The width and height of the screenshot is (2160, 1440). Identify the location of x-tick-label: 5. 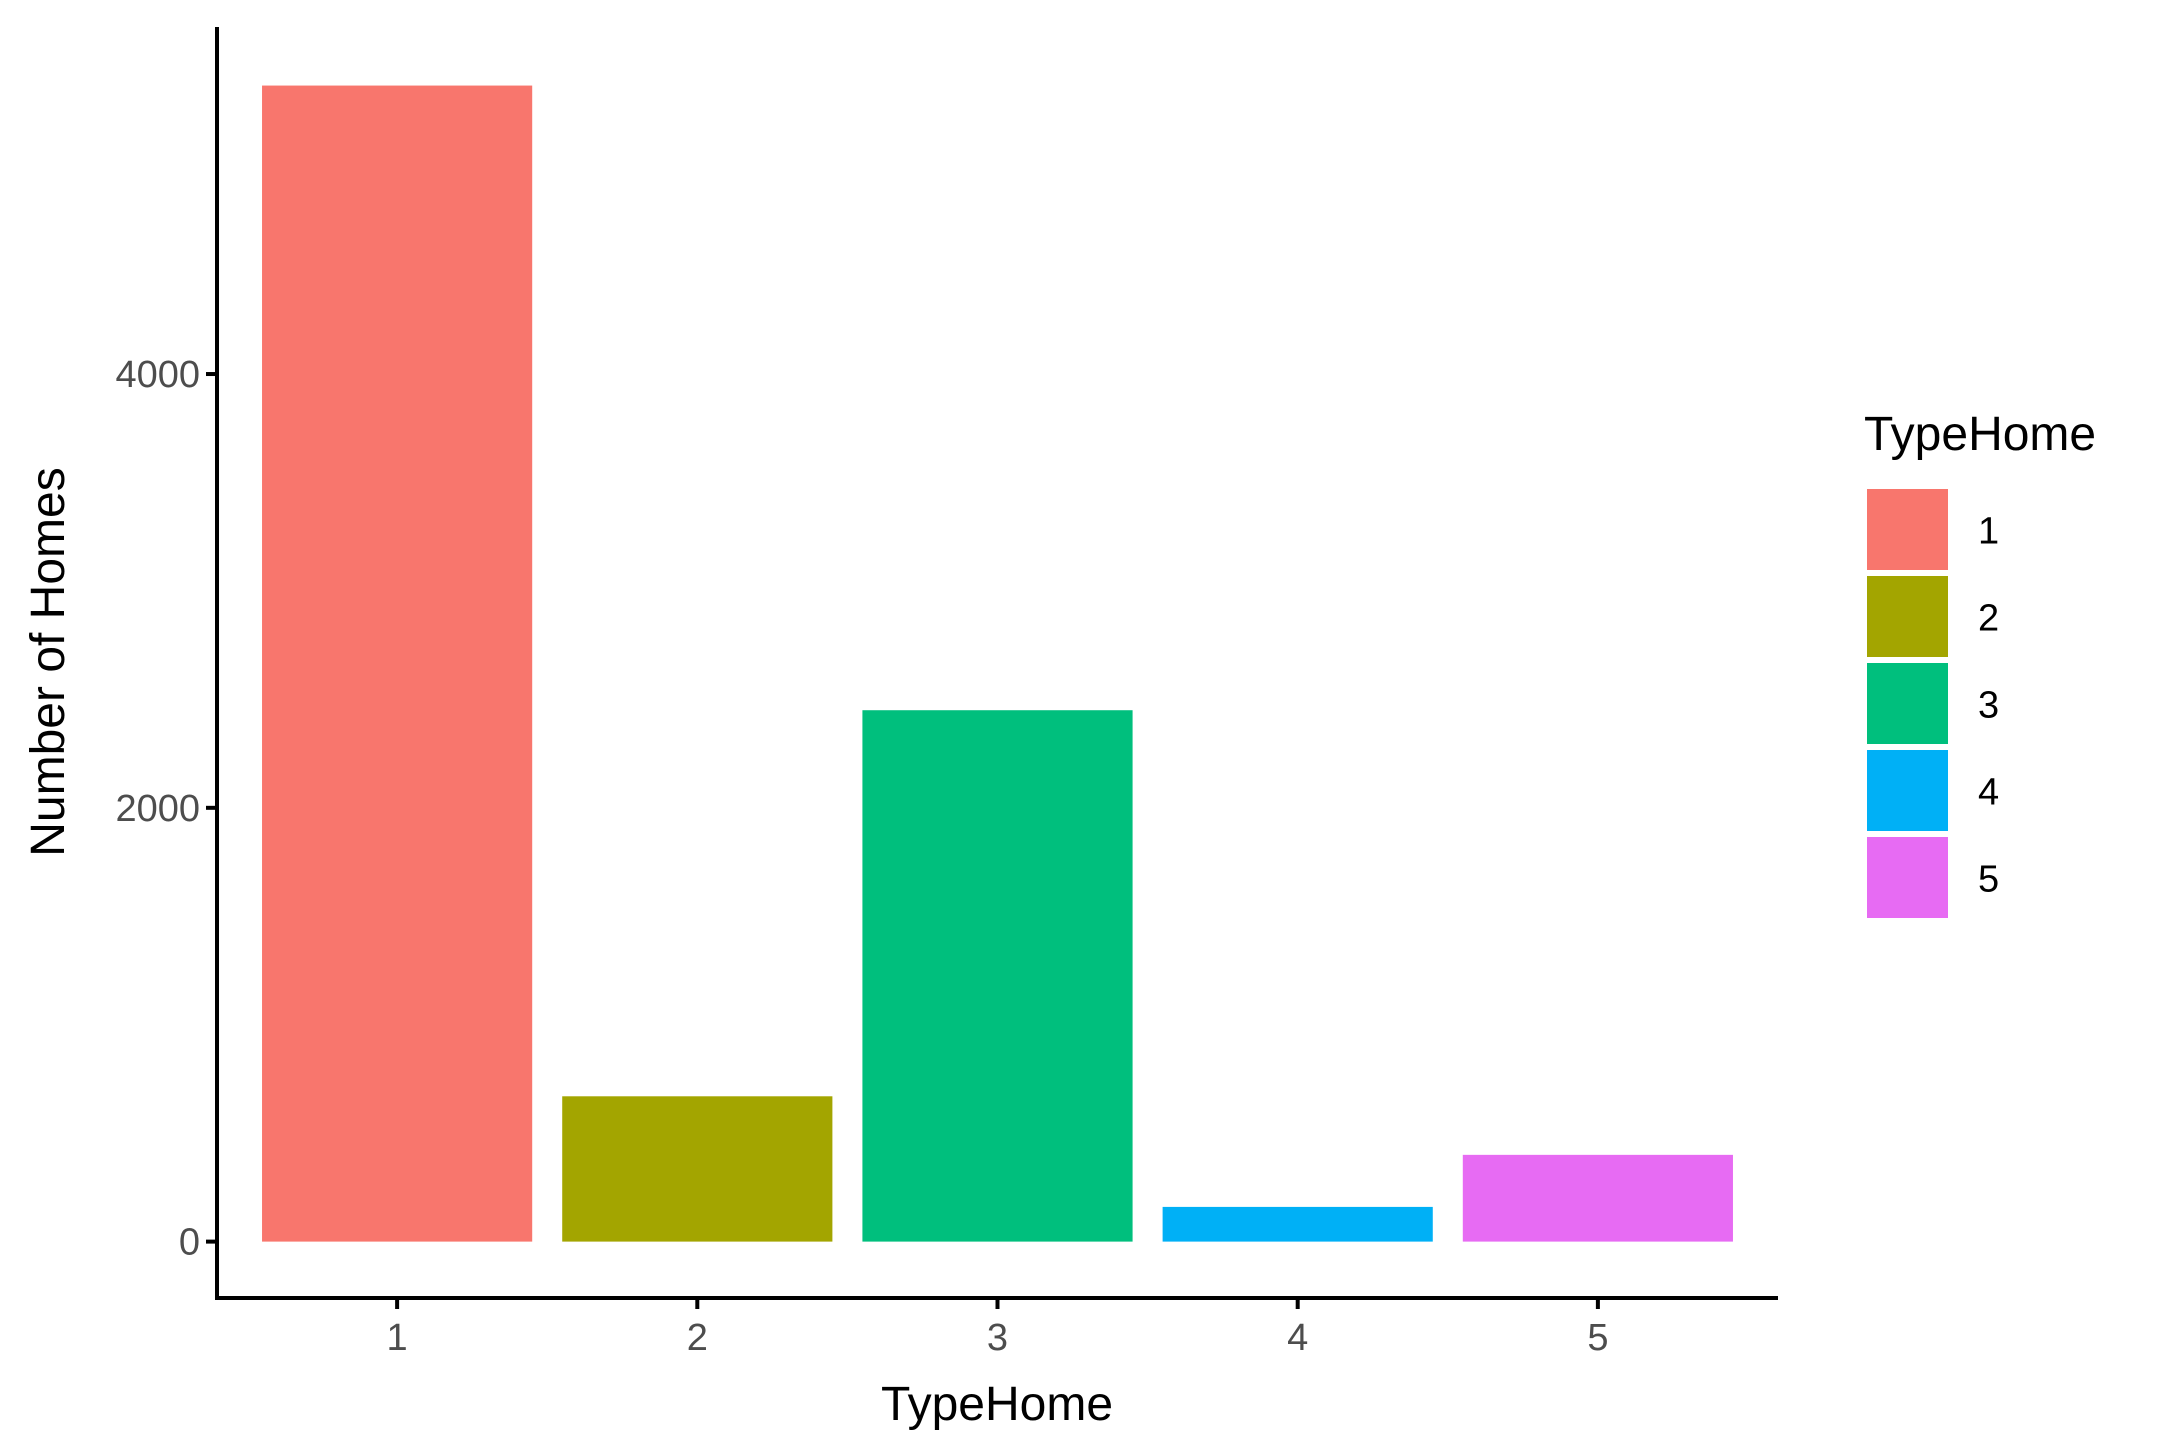
(1597, 1338).